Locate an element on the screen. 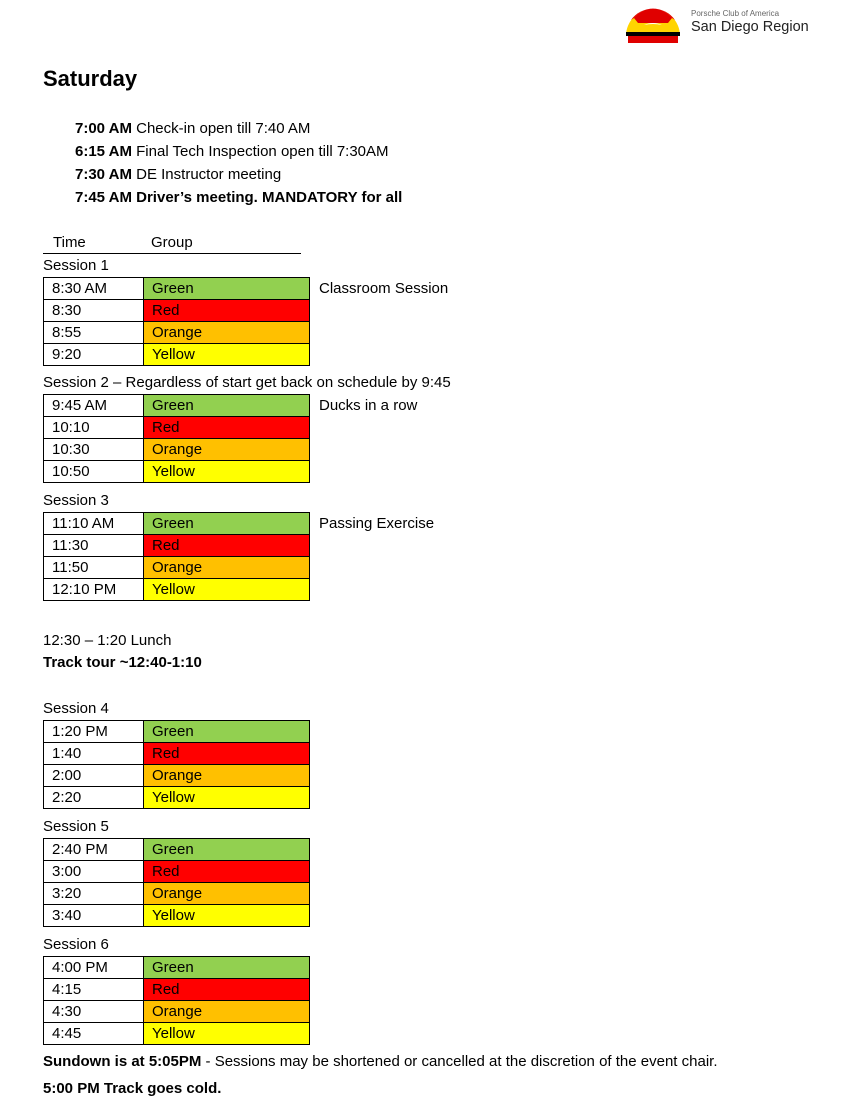  session-note: Ducks in a row is located at coordinates (368, 405).